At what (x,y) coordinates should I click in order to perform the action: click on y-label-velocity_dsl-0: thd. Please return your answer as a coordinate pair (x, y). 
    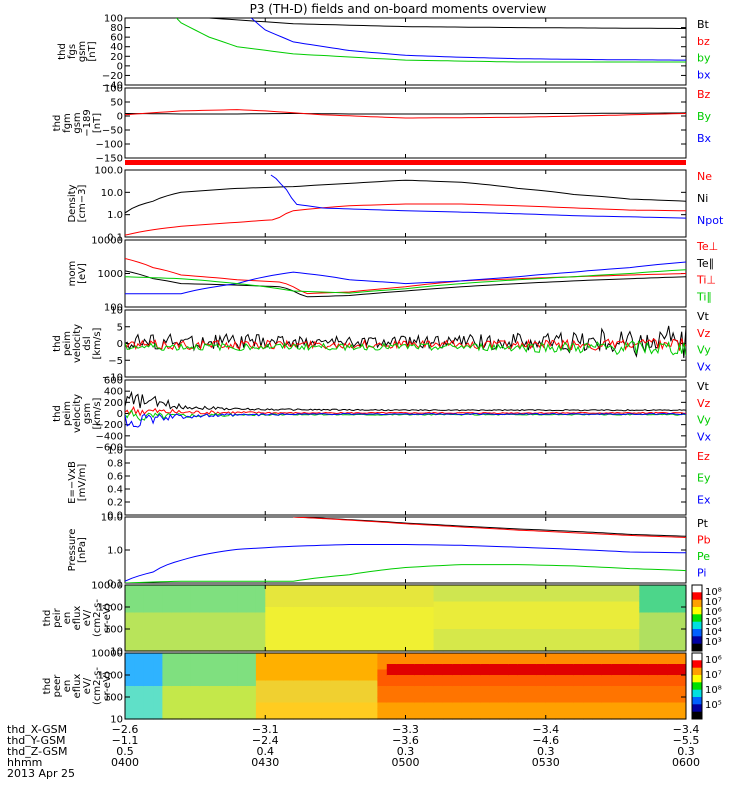
    Looking at the image, I should click on (57, 343).